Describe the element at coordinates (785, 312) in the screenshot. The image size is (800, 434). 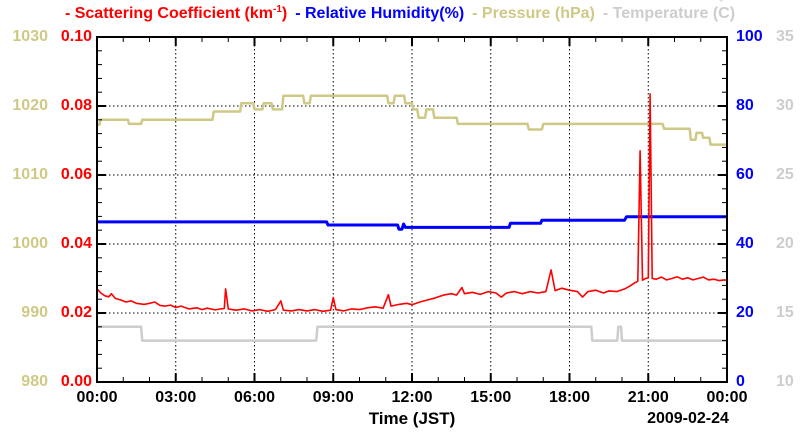
I see `temperature-tick-label: 15` at that location.